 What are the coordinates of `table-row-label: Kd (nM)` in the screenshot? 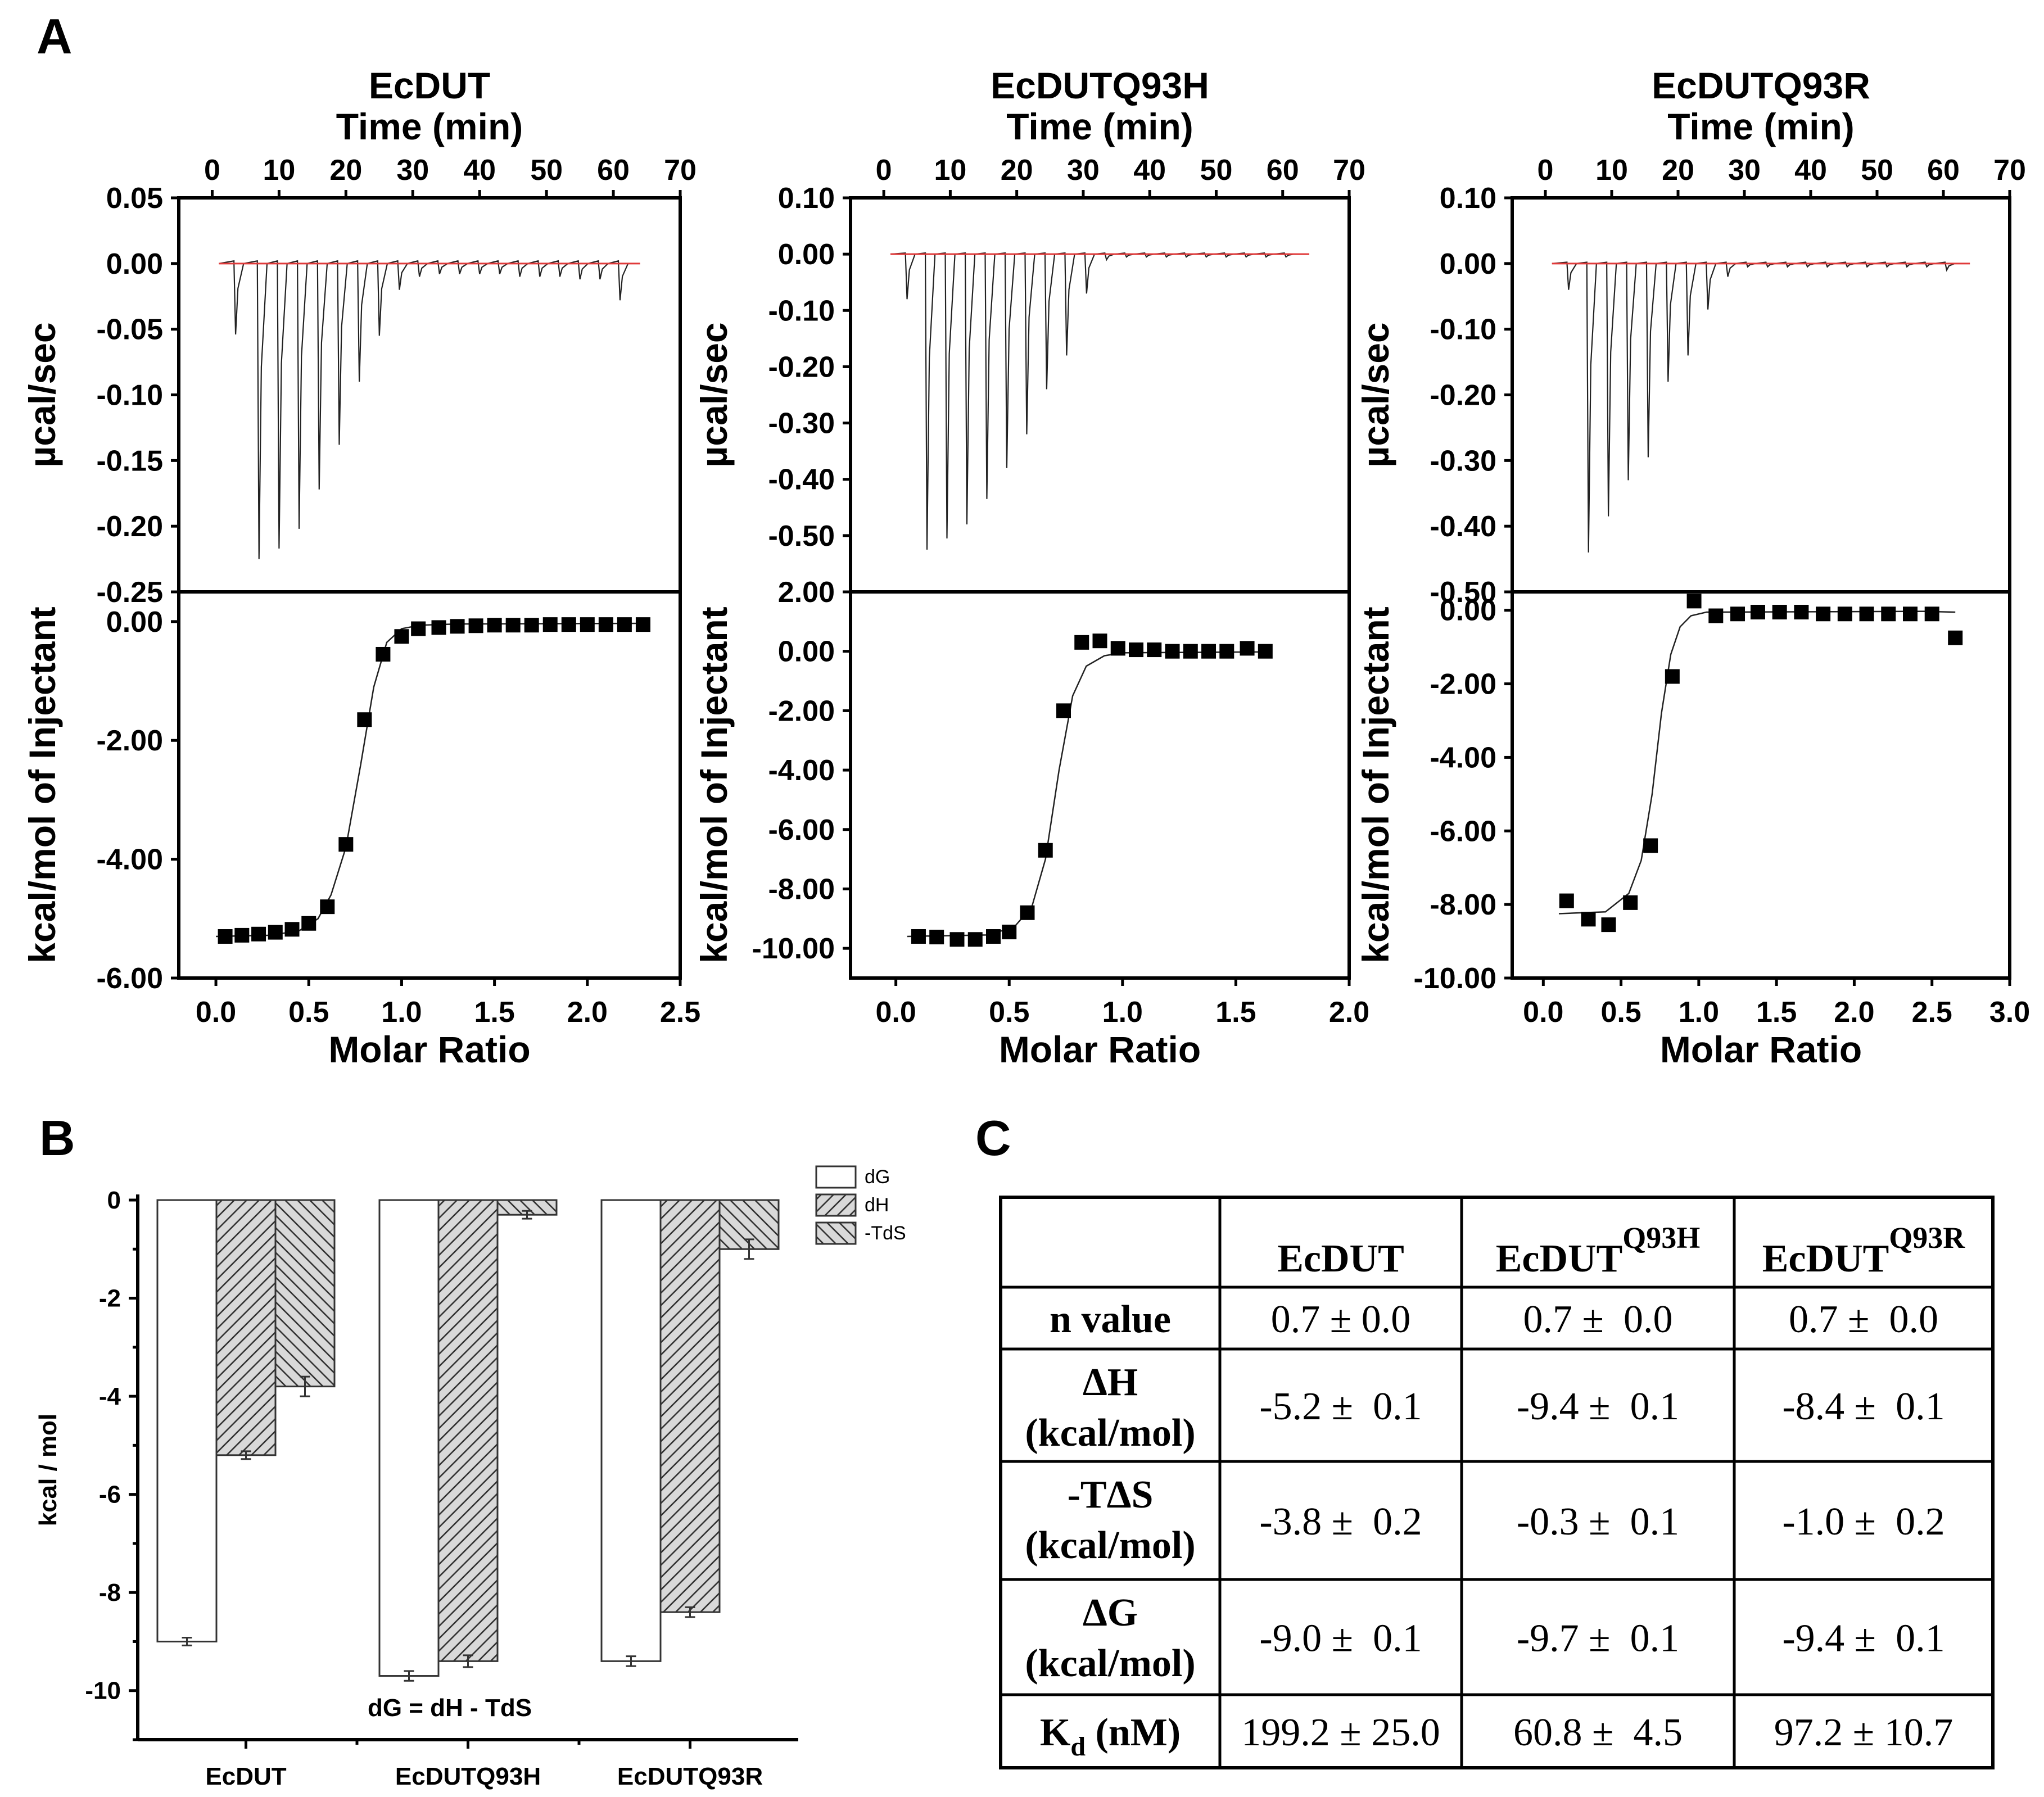 It's located at (1110, 1736).